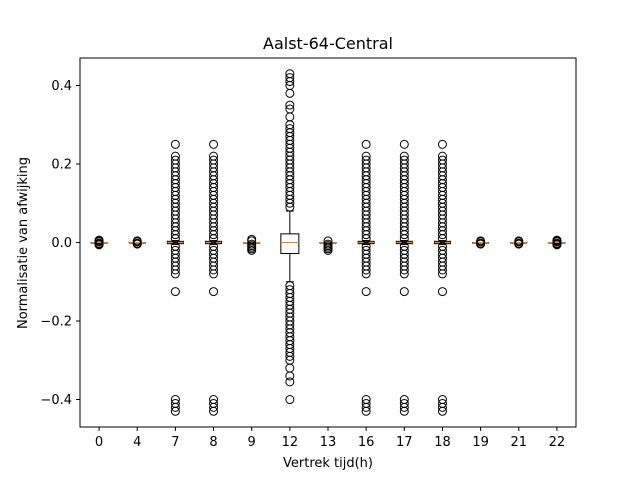  What do you see at coordinates (442, 442) in the screenshot?
I see `x-tick-label: 18` at bounding box center [442, 442].